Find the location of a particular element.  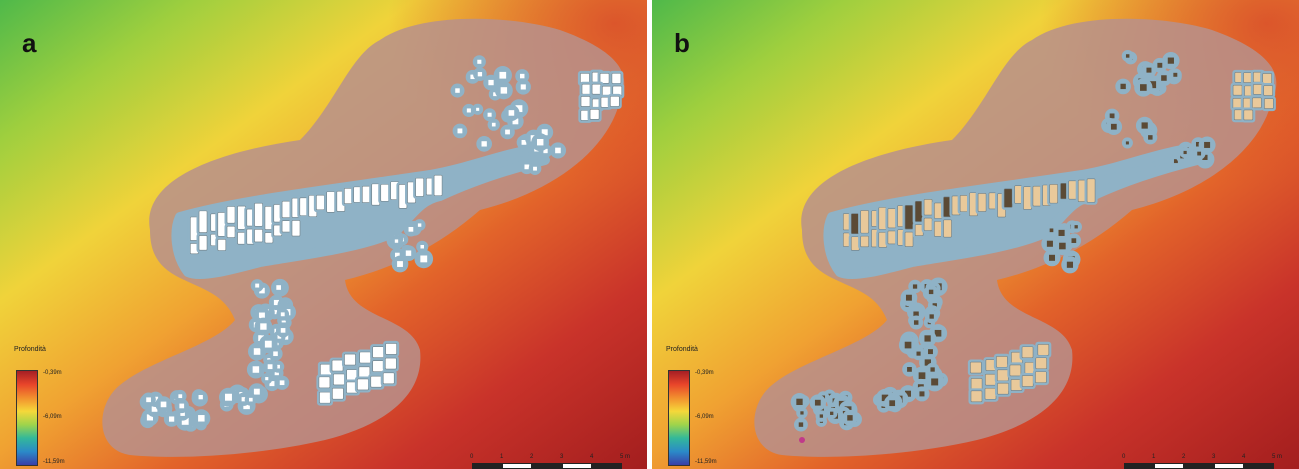

scale-tick: 2 is located at coordinates (532, 457).